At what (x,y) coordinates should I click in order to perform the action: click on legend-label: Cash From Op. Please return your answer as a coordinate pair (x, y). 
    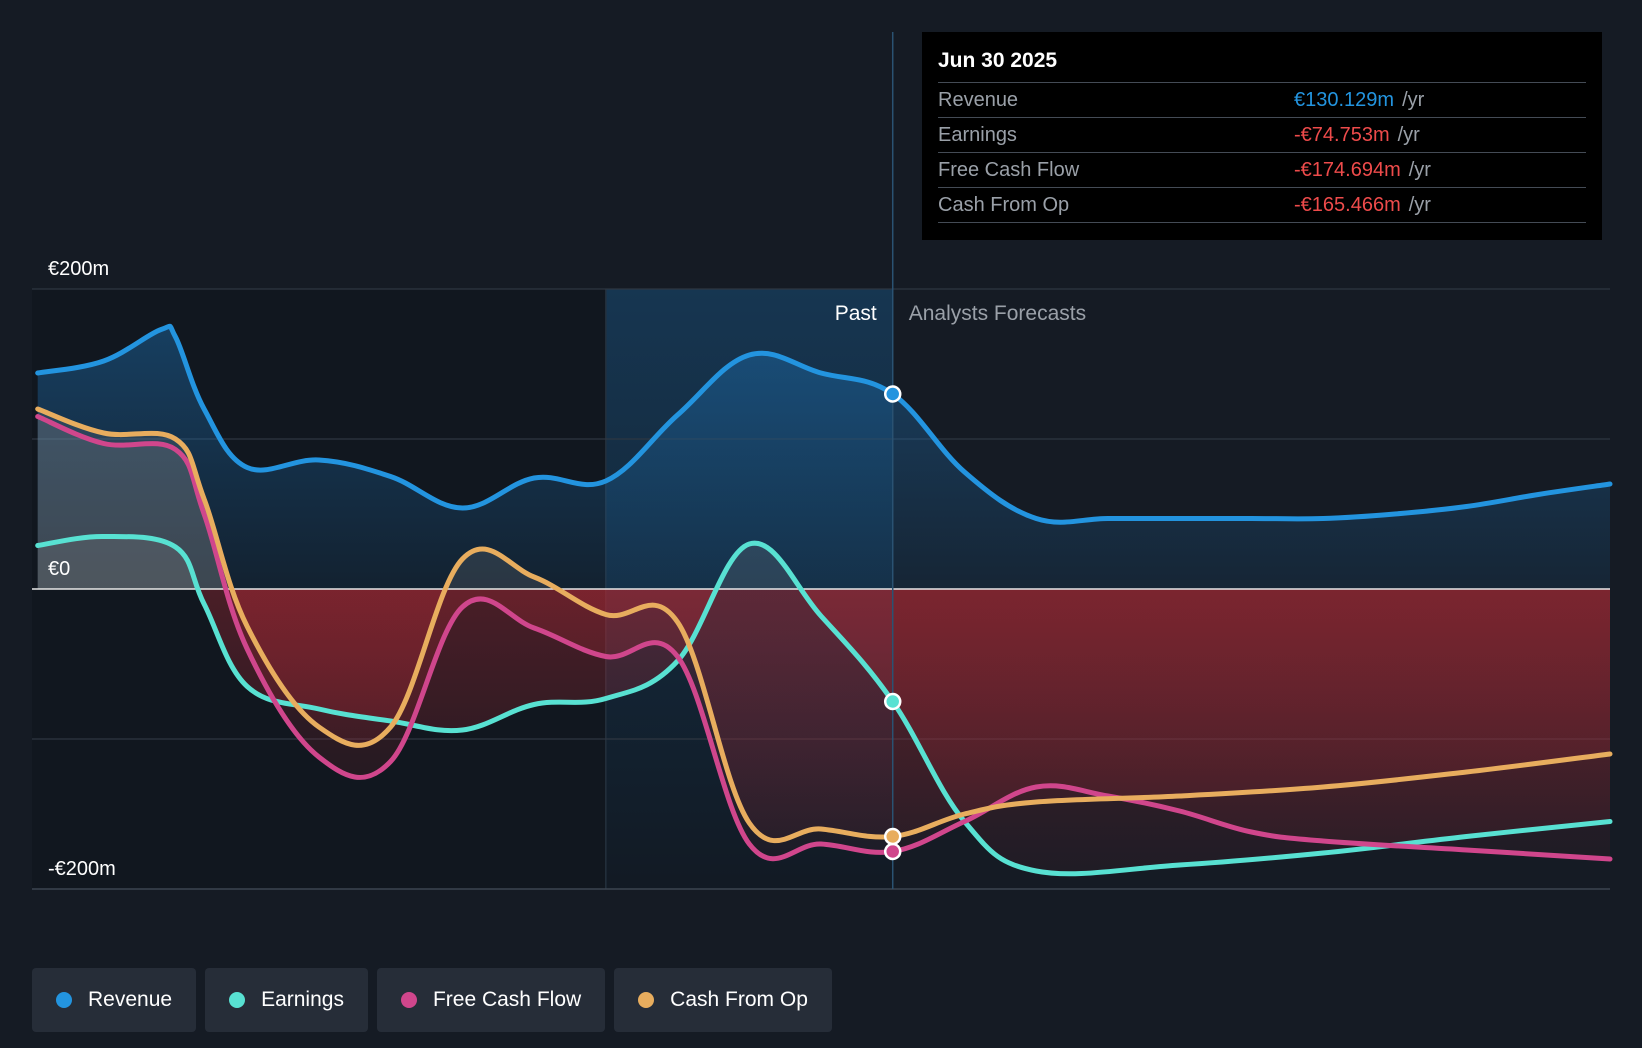
    Looking at the image, I should click on (739, 999).